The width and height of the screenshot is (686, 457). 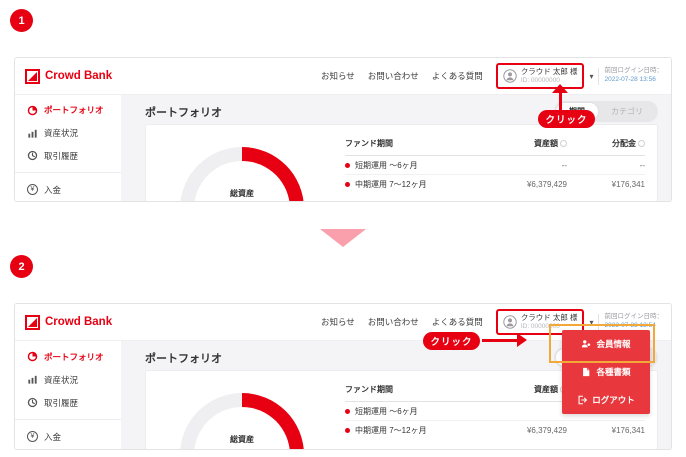 I want to click on member-info-highlight, so click(x=602, y=343).